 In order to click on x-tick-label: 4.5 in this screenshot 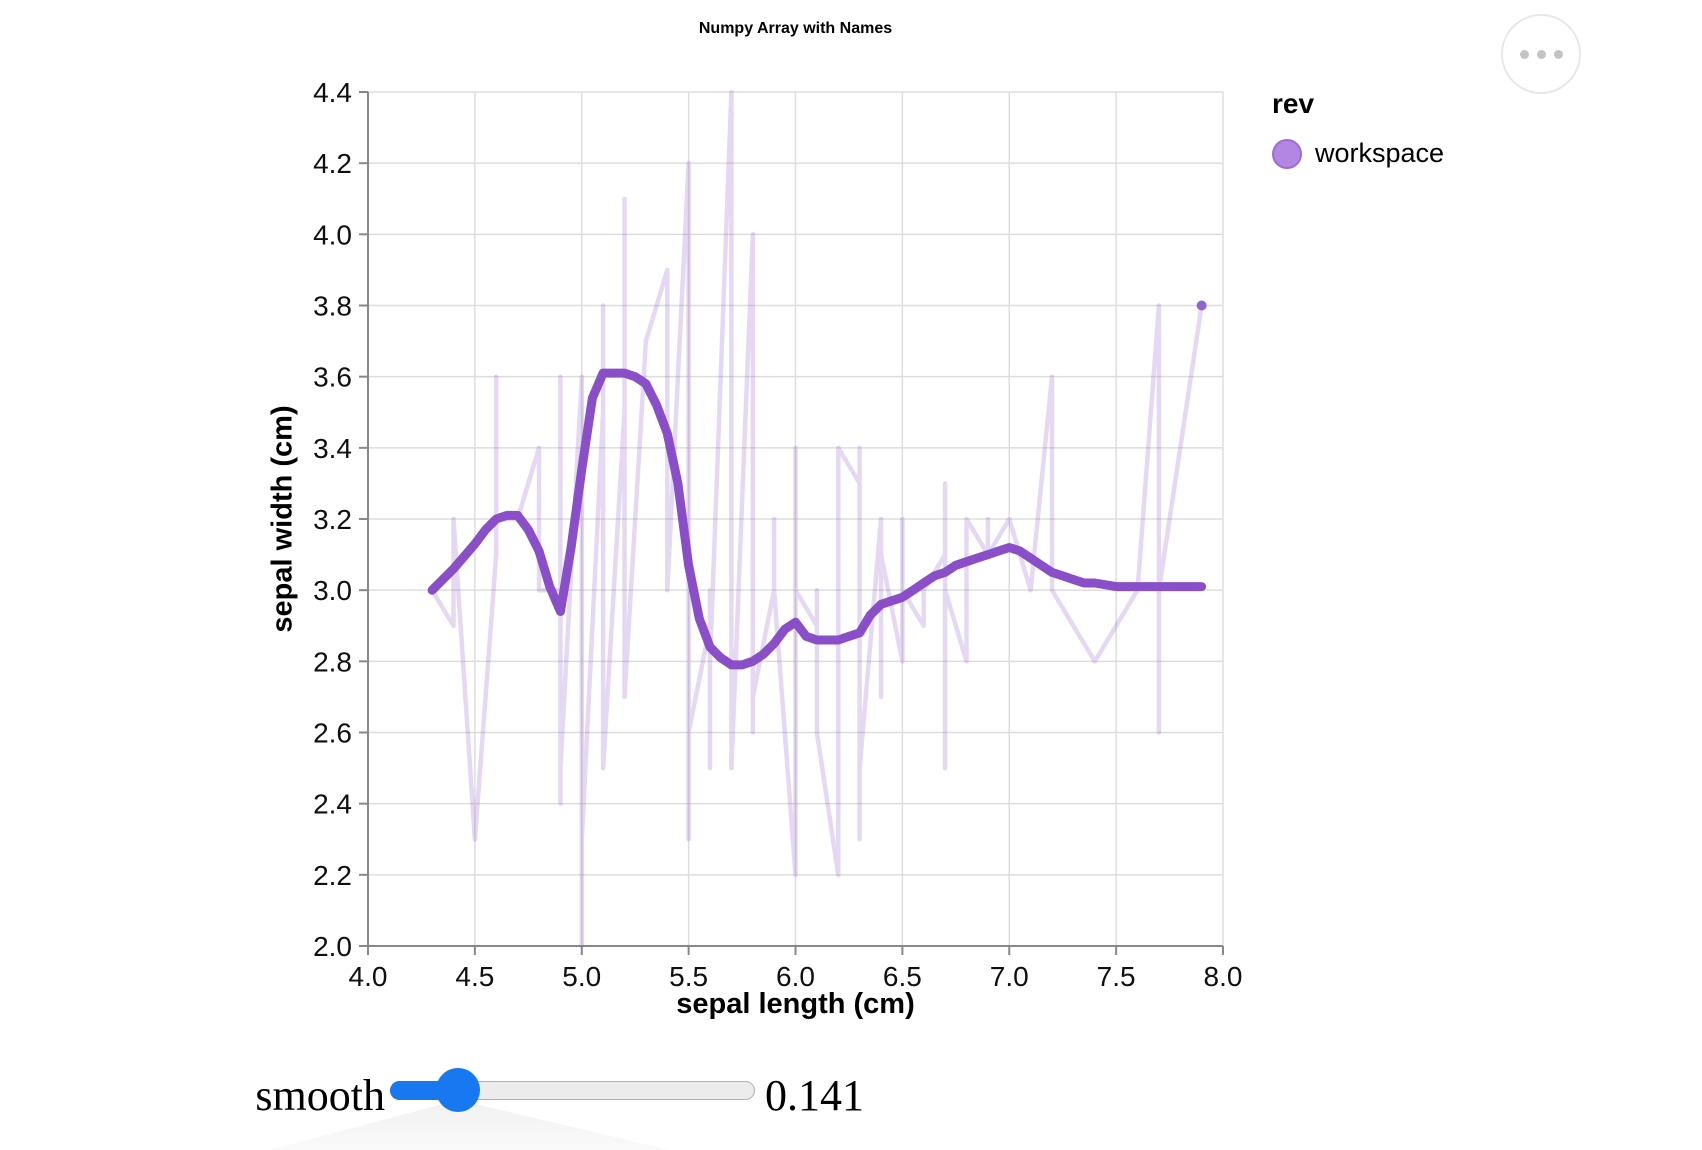, I will do `click(474, 976)`.